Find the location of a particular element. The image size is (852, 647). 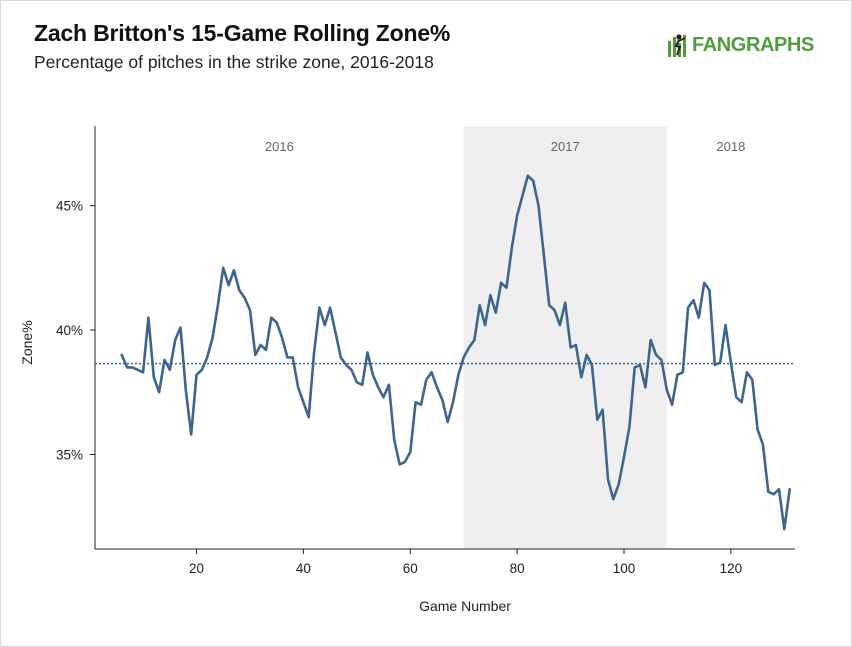

x-axis-label: Game Number is located at coordinates (465, 606).